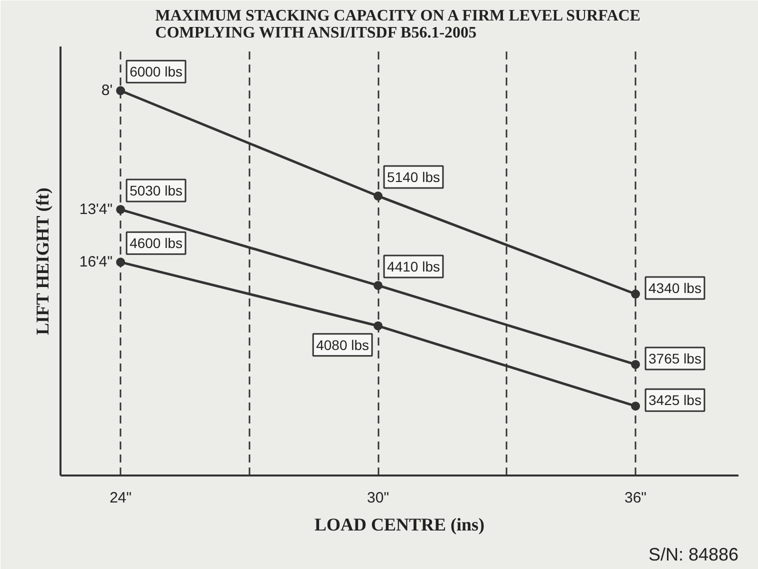 The width and height of the screenshot is (758, 569). Describe the element at coordinates (675, 358) in the screenshot. I see `data-label: 3765 lbs` at that location.